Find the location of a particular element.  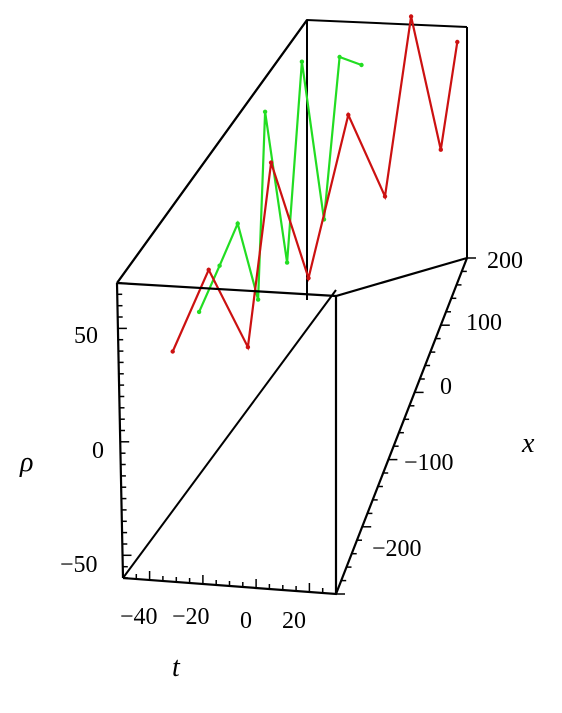

x-tick-label: 100 is located at coordinates (484, 323).